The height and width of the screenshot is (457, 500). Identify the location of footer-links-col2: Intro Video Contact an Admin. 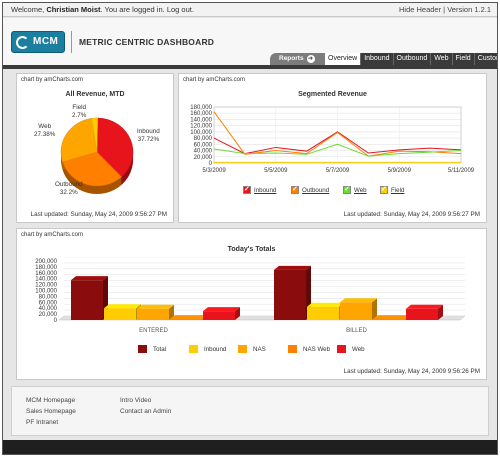
(145, 406).